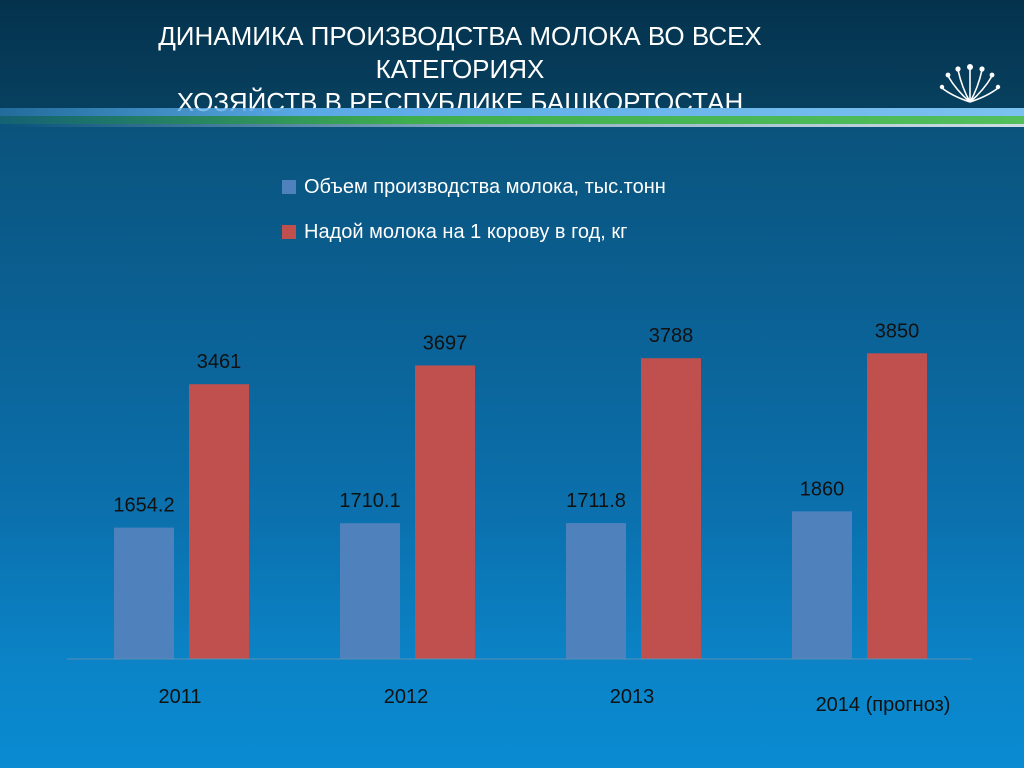 This screenshot has height=768, width=1024. Describe the element at coordinates (466, 232) in the screenshot. I see `legend-label-yield: Надой молока на 1 корову в год, кг` at that location.